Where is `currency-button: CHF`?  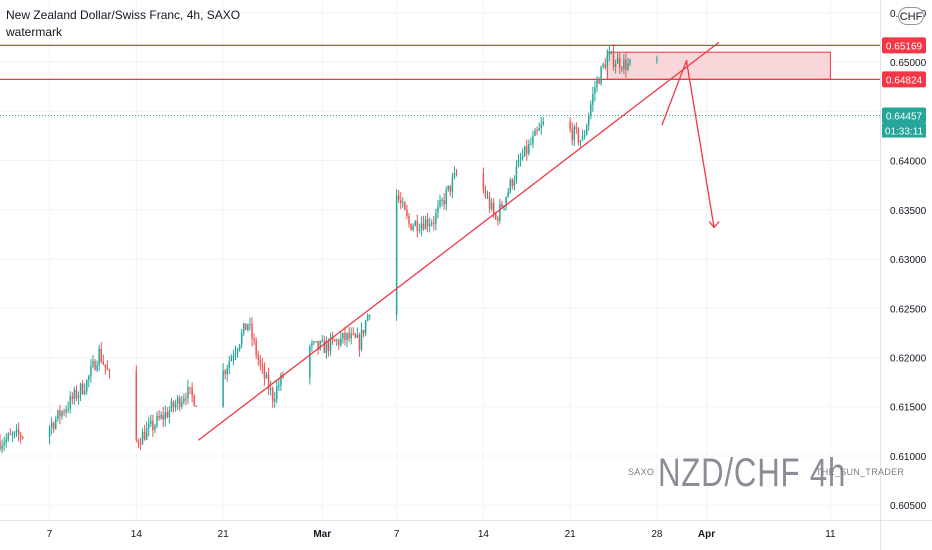 currency-button: CHF is located at coordinates (911, 16).